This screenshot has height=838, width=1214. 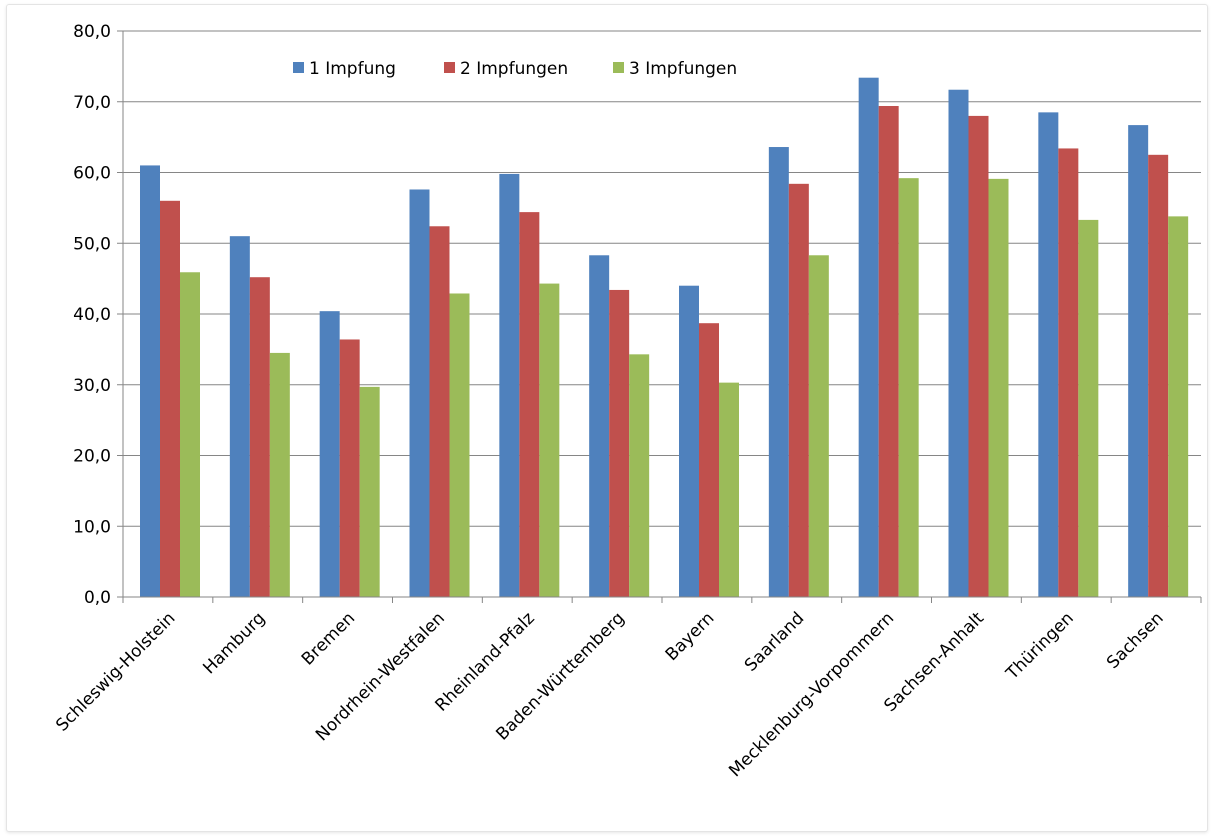 I want to click on bar-3-sachsen, so click(x=1178, y=407).